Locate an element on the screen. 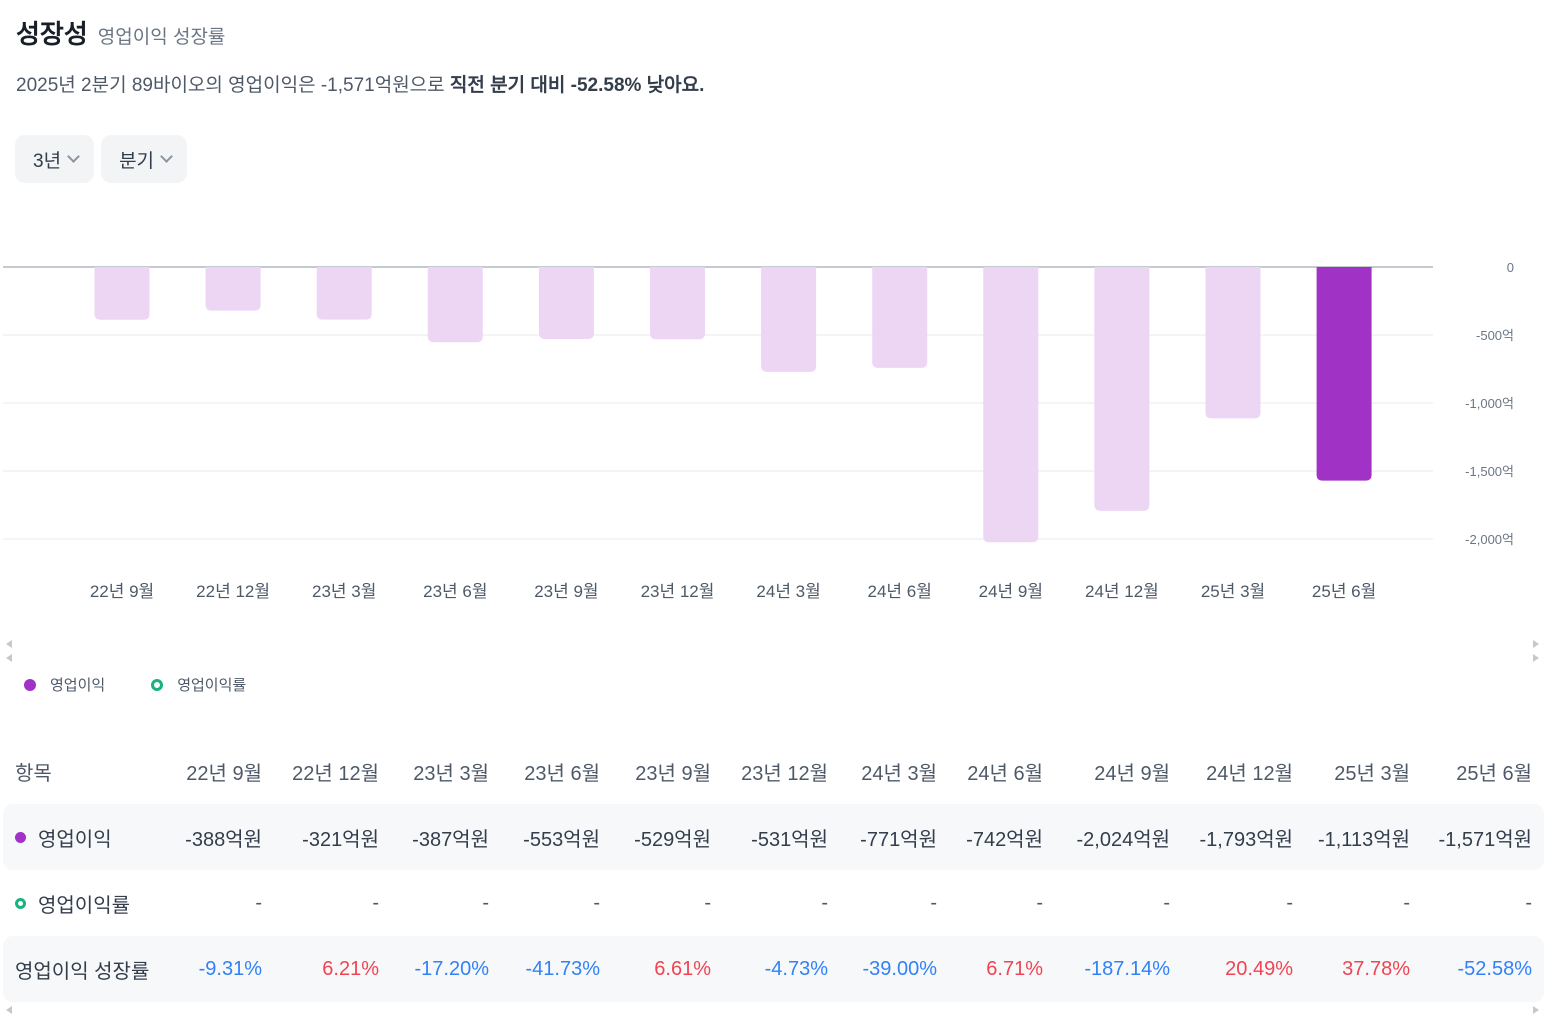 This screenshot has width=1553, height=1028. row-label-cell: 영업이익 성장률 is located at coordinates (84, 969).